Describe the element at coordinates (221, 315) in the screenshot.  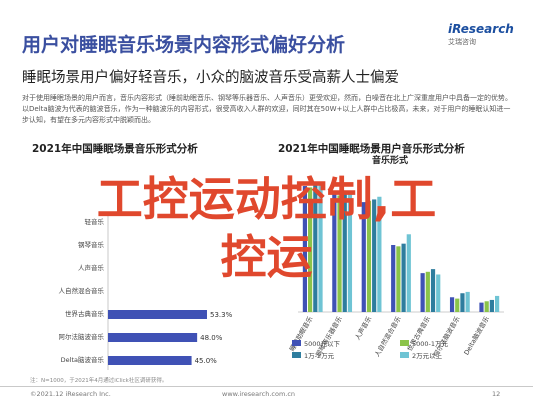
I see `left-value-label: 53.3%` at that location.